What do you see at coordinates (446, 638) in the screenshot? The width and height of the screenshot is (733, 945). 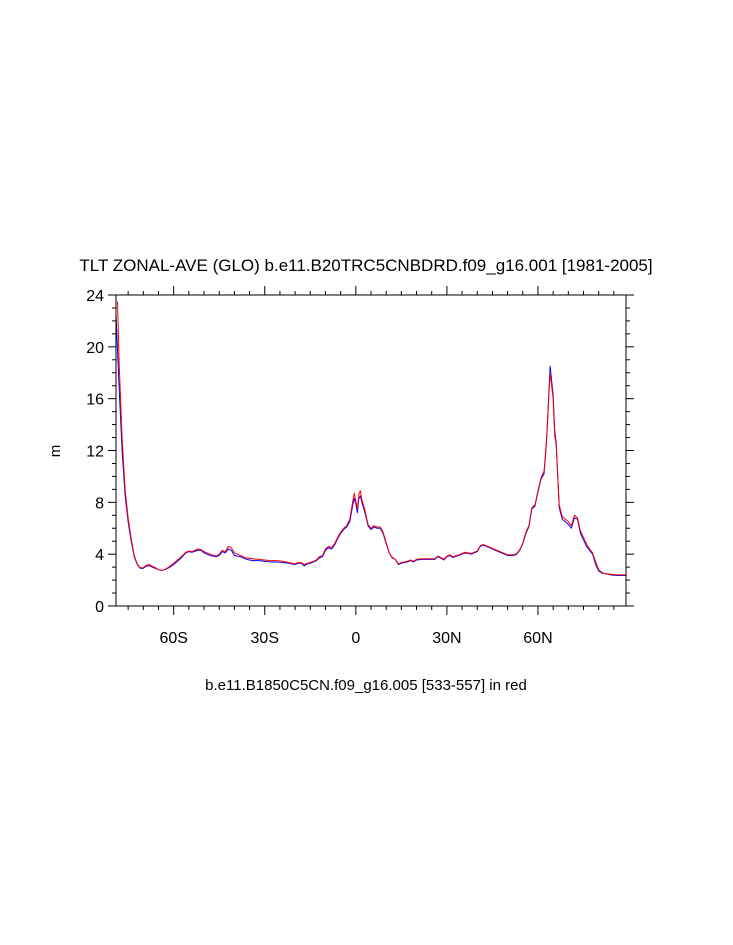 I see `x-tick-label: 30N` at bounding box center [446, 638].